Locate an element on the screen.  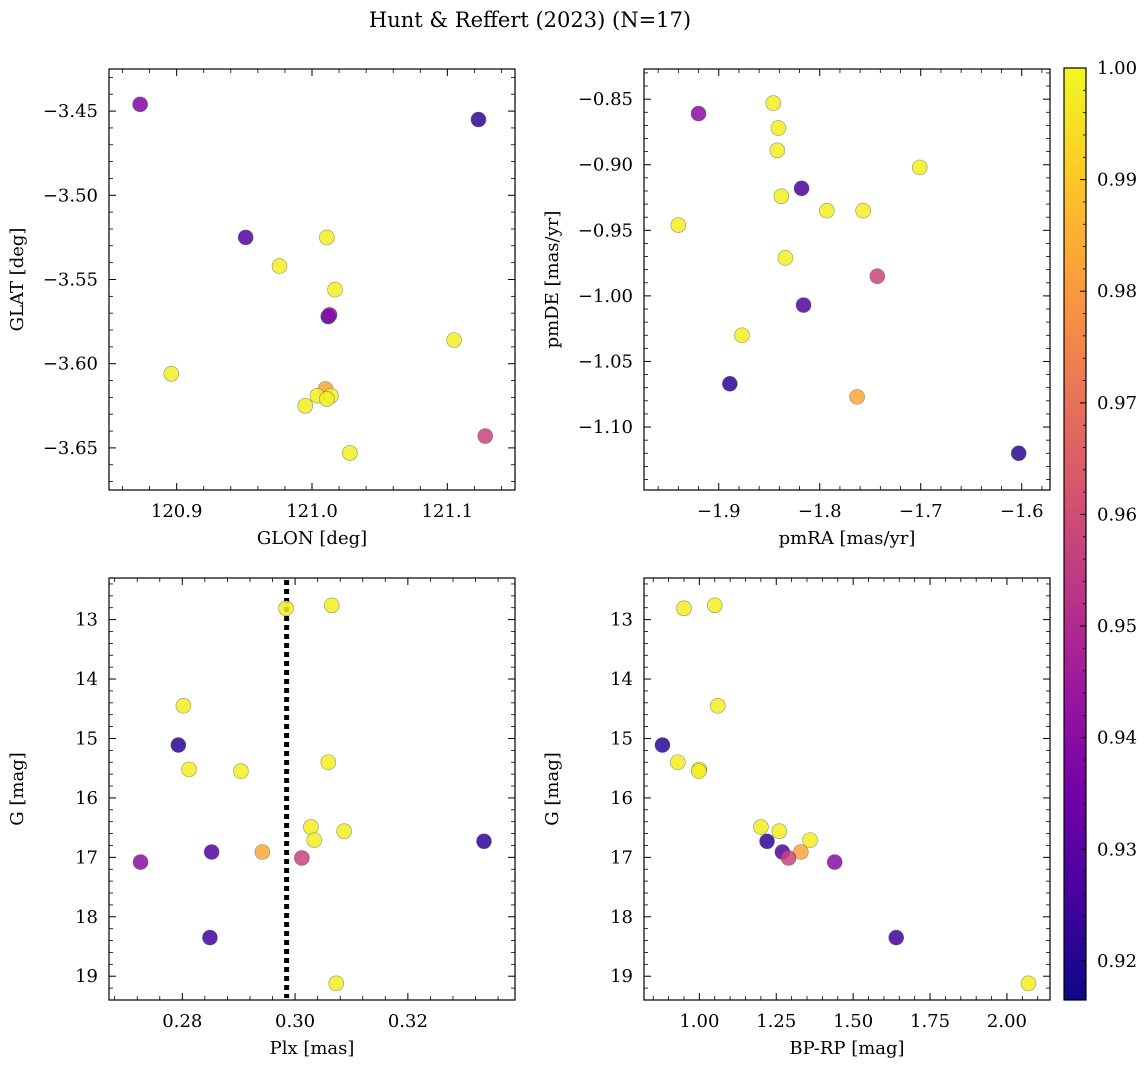
y-tick-label: −3.45 is located at coordinates (70, 111).